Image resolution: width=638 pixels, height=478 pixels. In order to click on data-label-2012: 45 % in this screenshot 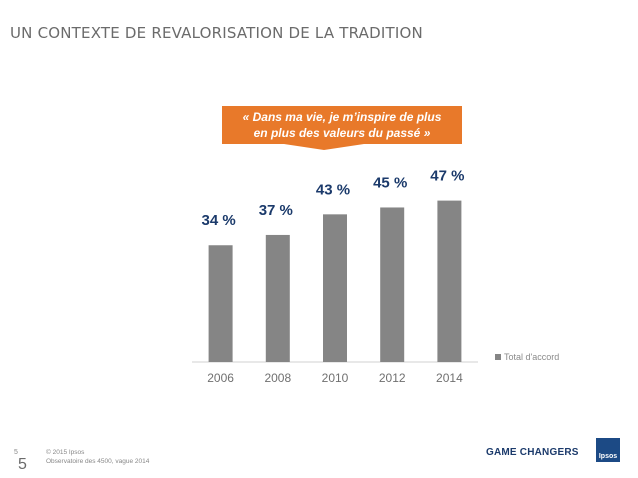, I will do `click(390, 182)`.